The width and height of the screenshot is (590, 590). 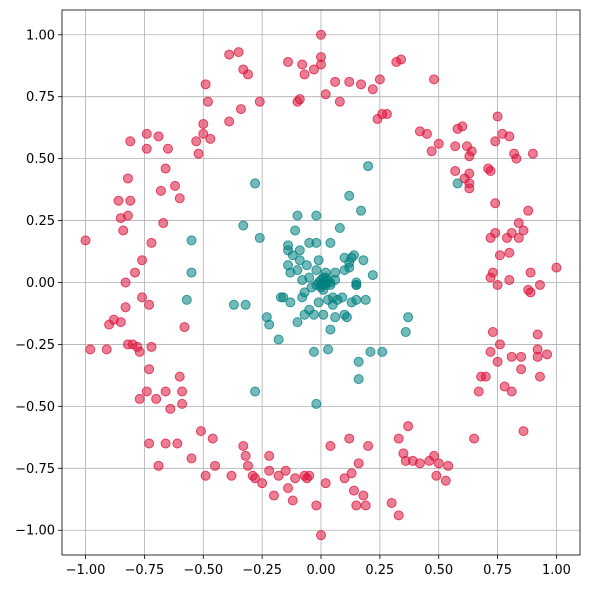 What do you see at coordinates (40, 283) in the screenshot?
I see `y-tick-label: 0.00` at bounding box center [40, 283].